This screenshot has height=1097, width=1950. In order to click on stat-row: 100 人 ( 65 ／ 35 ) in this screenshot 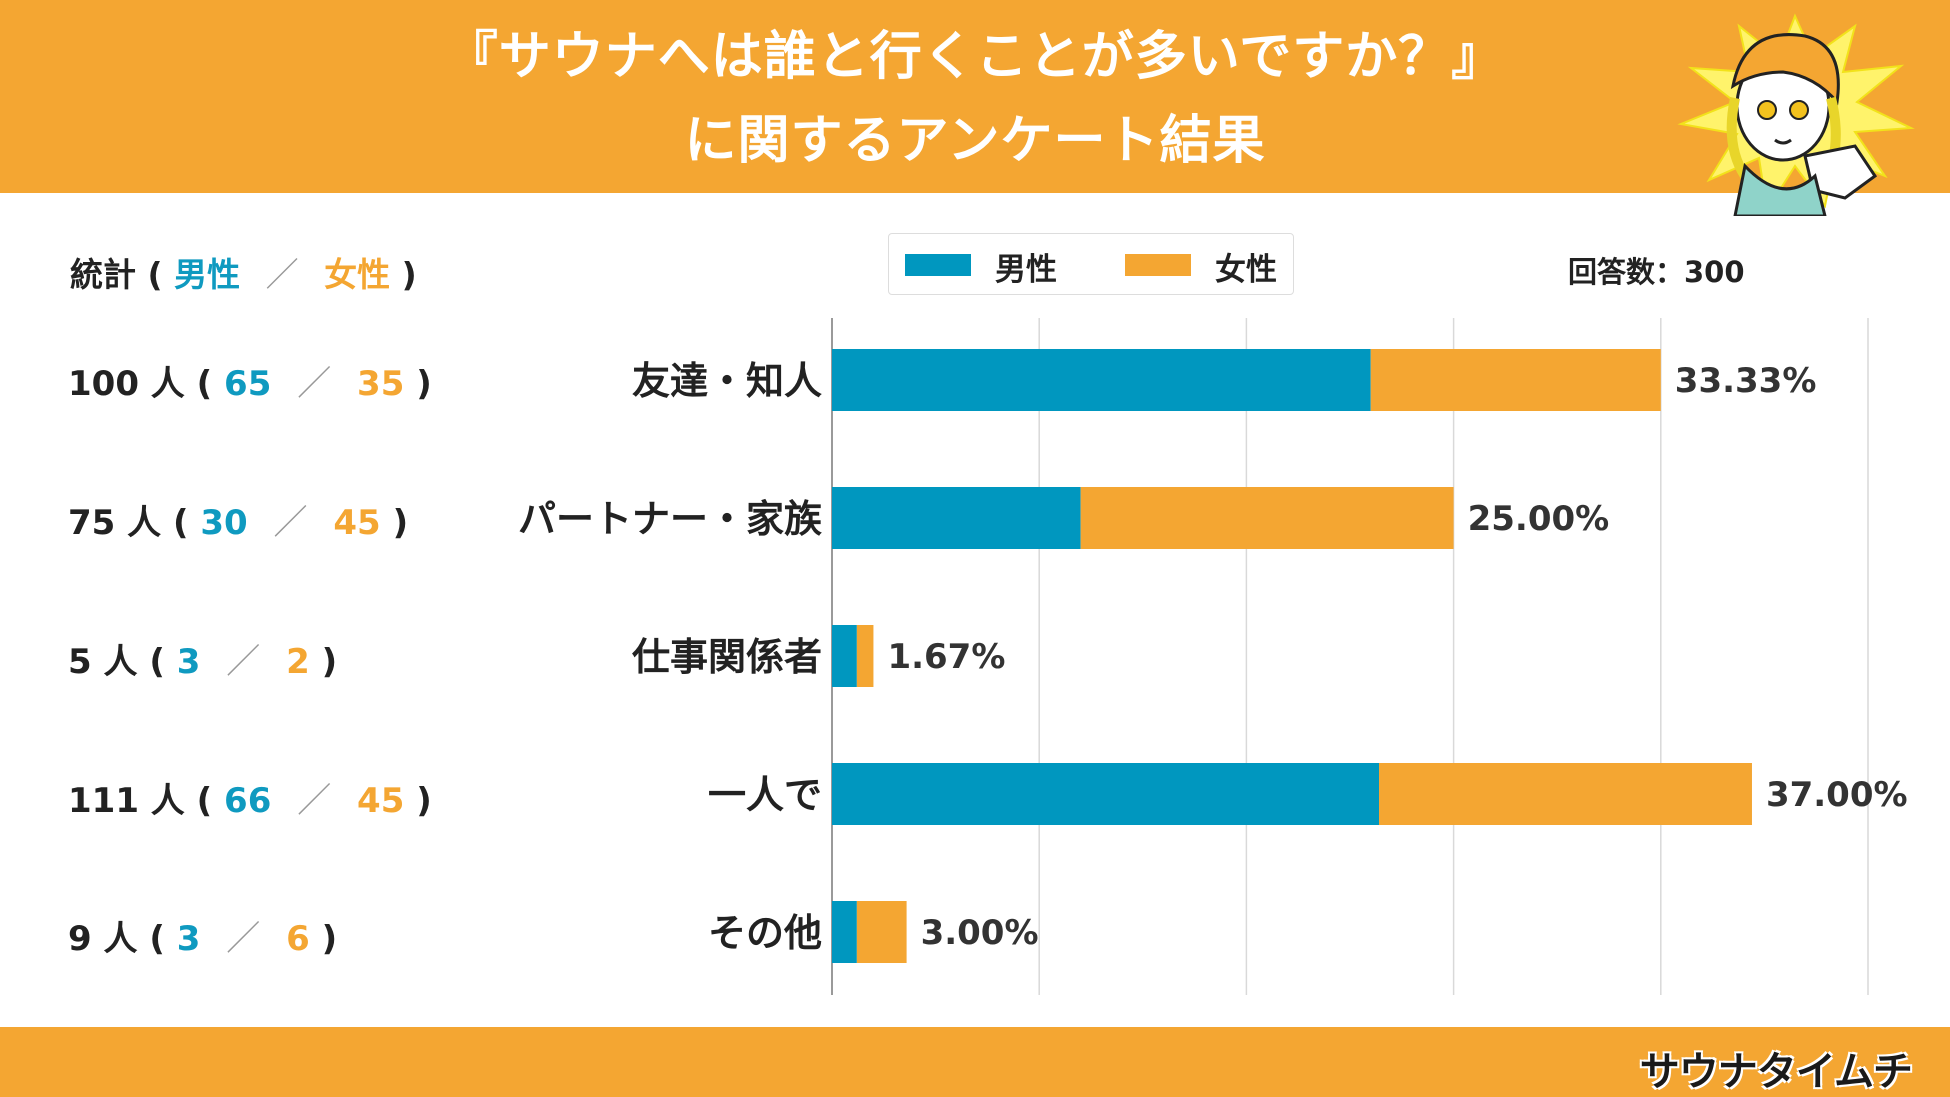, I will do `click(250, 380)`.